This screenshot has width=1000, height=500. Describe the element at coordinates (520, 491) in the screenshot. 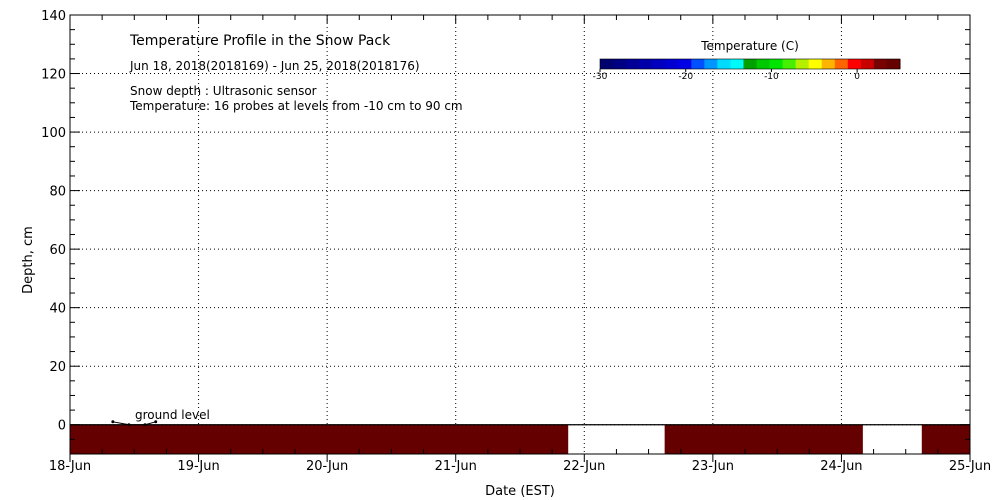

I see `x-axis-label: Date (EST)` at that location.